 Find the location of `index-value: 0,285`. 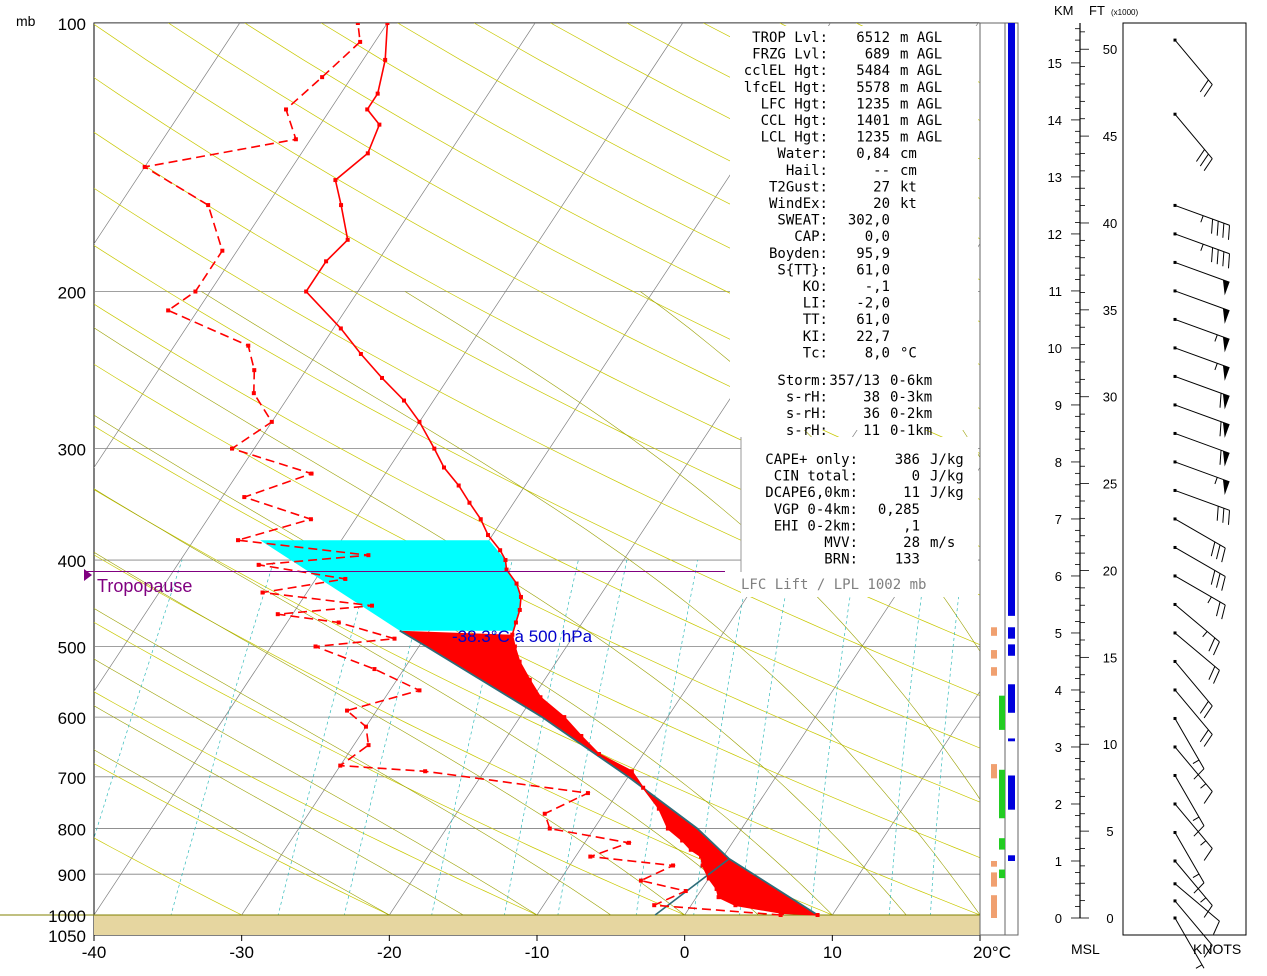

index-value: 0,285 is located at coordinates (899, 510).